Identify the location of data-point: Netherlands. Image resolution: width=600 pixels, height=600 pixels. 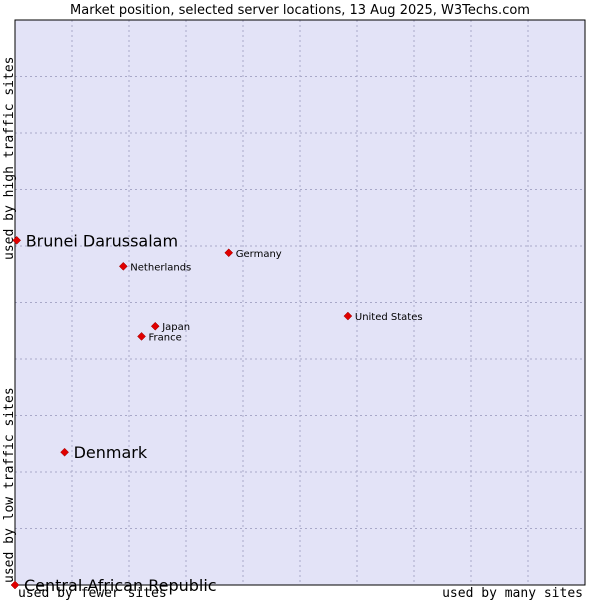
(154, 267).